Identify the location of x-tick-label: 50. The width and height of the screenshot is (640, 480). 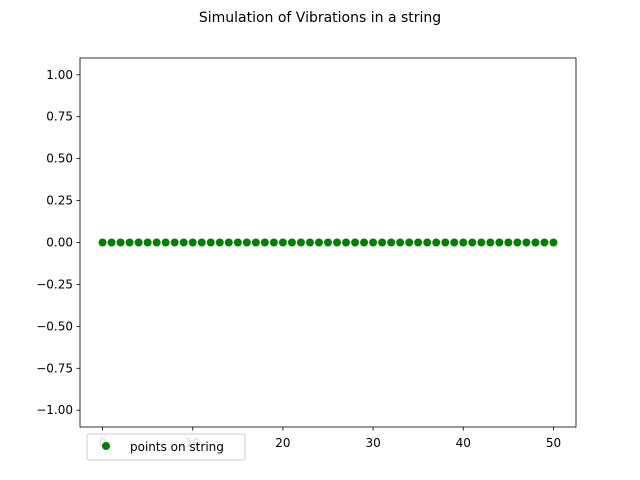
(553, 443).